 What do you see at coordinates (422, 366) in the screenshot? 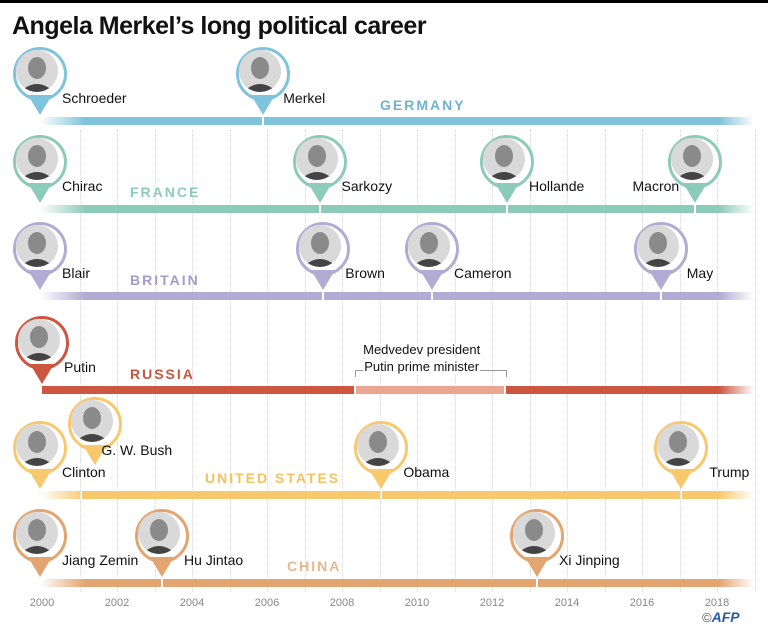
I see `interlude-line2: Putin prime minister` at bounding box center [422, 366].